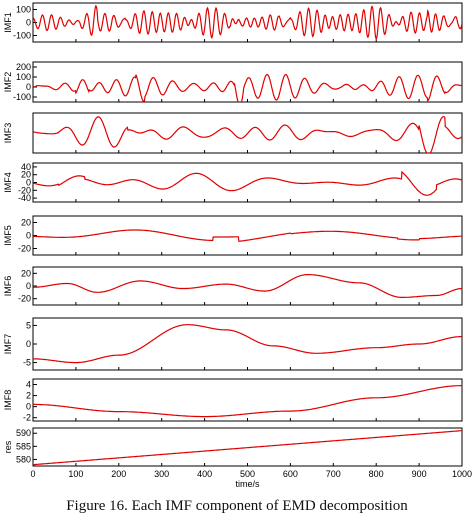 The height and width of the screenshot is (517, 474). What do you see at coordinates (376, 474) in the screenshot?
I see `x-tick-label: 800` at bounding box center [376, 474].